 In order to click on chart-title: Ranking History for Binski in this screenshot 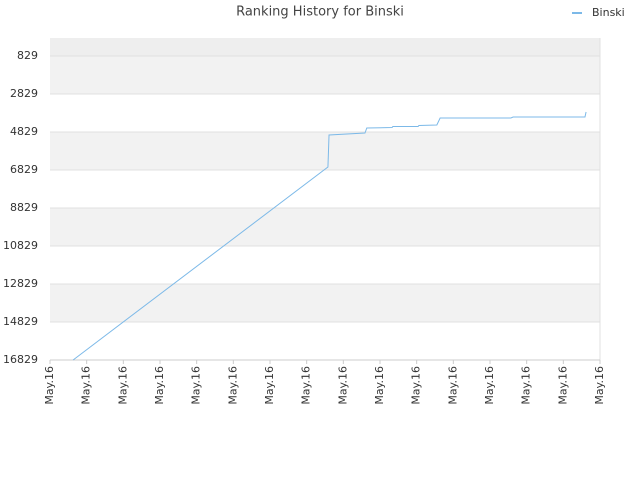, I will do `click(320, 12)`.